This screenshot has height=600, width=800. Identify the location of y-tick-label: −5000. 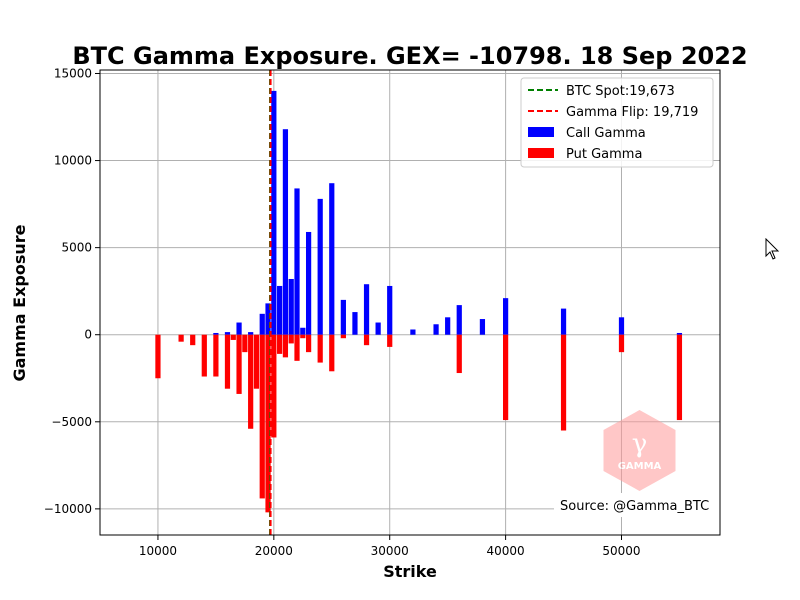
(71, 422).